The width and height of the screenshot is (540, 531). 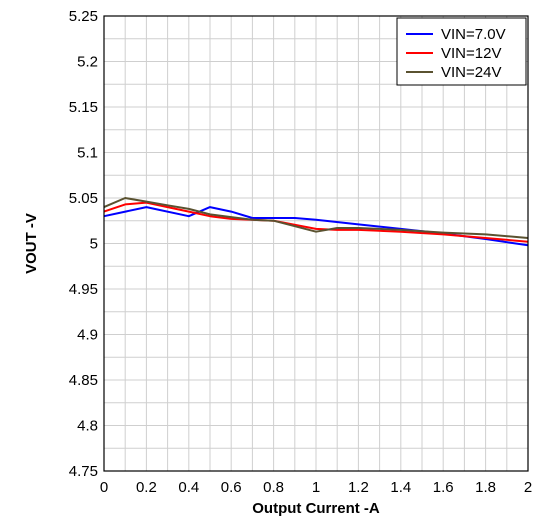 I want to click on series-lines, so click(x=316, y=222).